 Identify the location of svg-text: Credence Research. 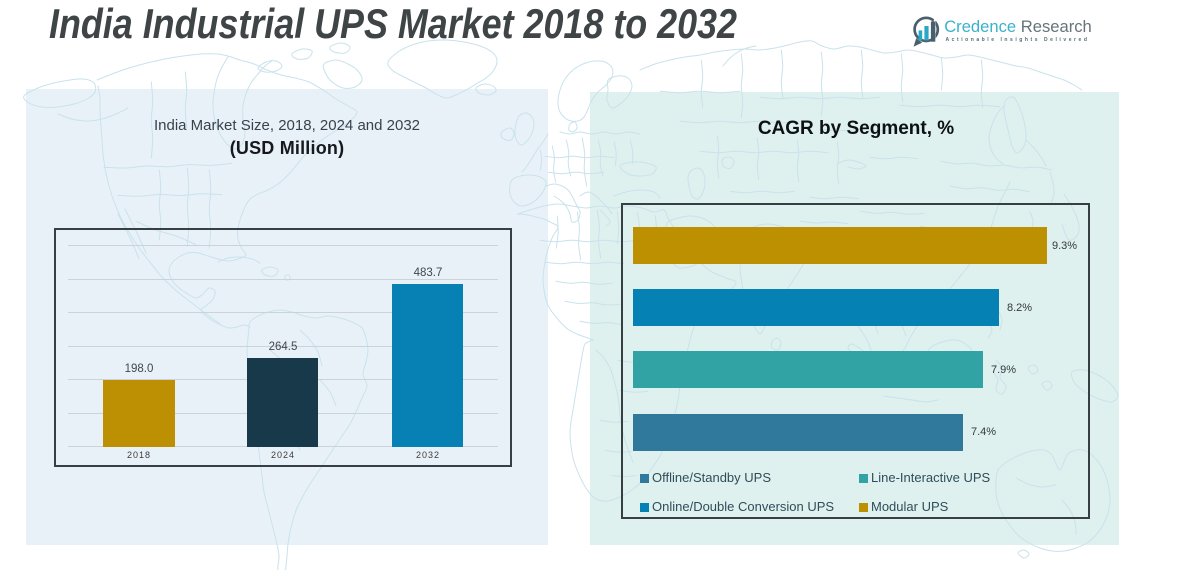
(1018, 26).